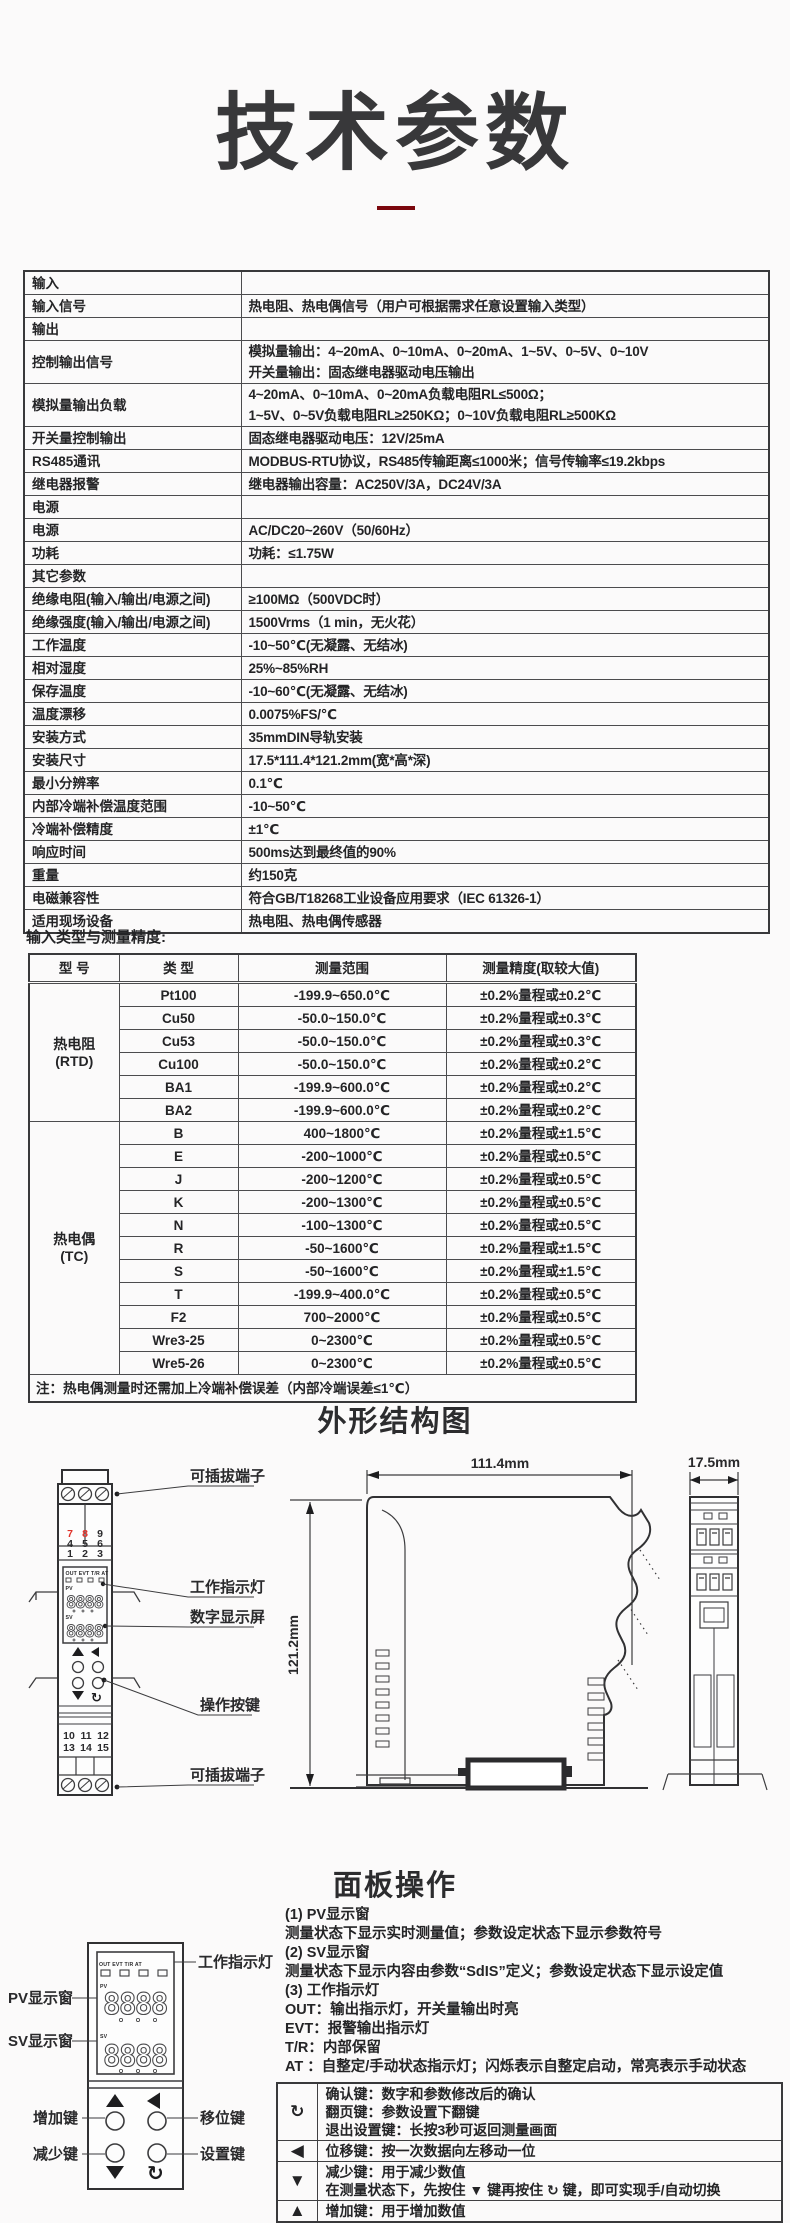 This screenshot has width=790, height=2223. What do you see at coordinates (394, 133) in the screenshot?
I see `page-title: 技术参数` at bounding box center [394, 133].